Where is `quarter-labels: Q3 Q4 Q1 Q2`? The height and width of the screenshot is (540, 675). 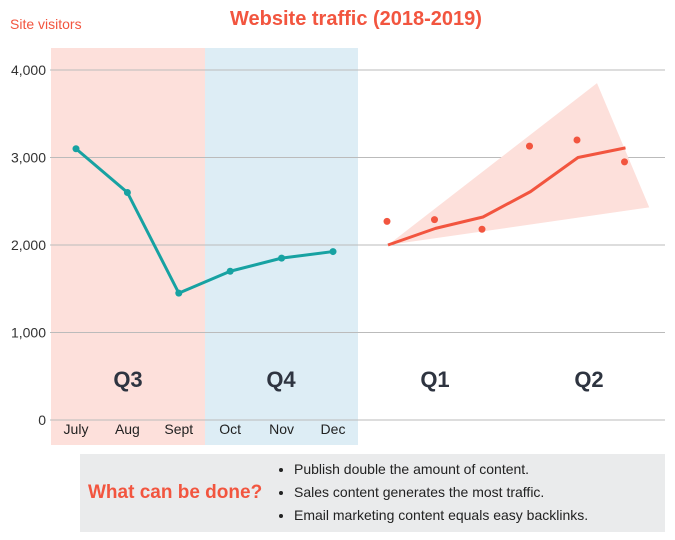
quarter-labels: Q3 Q4 Q1 Q2 is located at coordinates (358, 379).